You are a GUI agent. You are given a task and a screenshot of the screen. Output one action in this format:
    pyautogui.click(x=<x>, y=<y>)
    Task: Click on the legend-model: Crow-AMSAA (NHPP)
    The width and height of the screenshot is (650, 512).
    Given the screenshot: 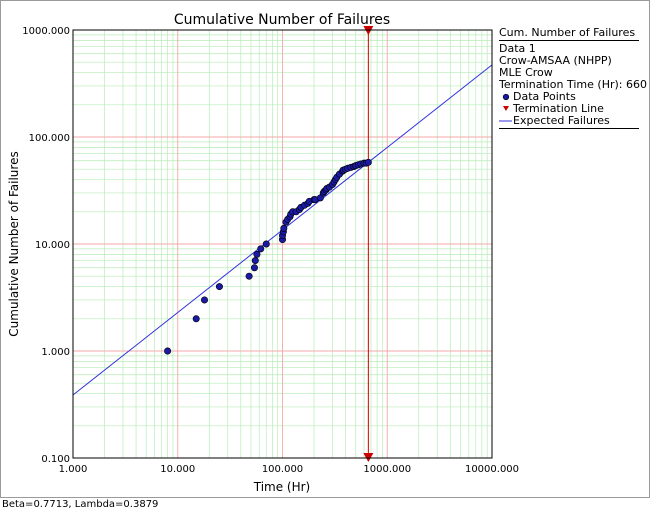 What is the action you would take?
    pyautogui.click(x=555, y=60)
    